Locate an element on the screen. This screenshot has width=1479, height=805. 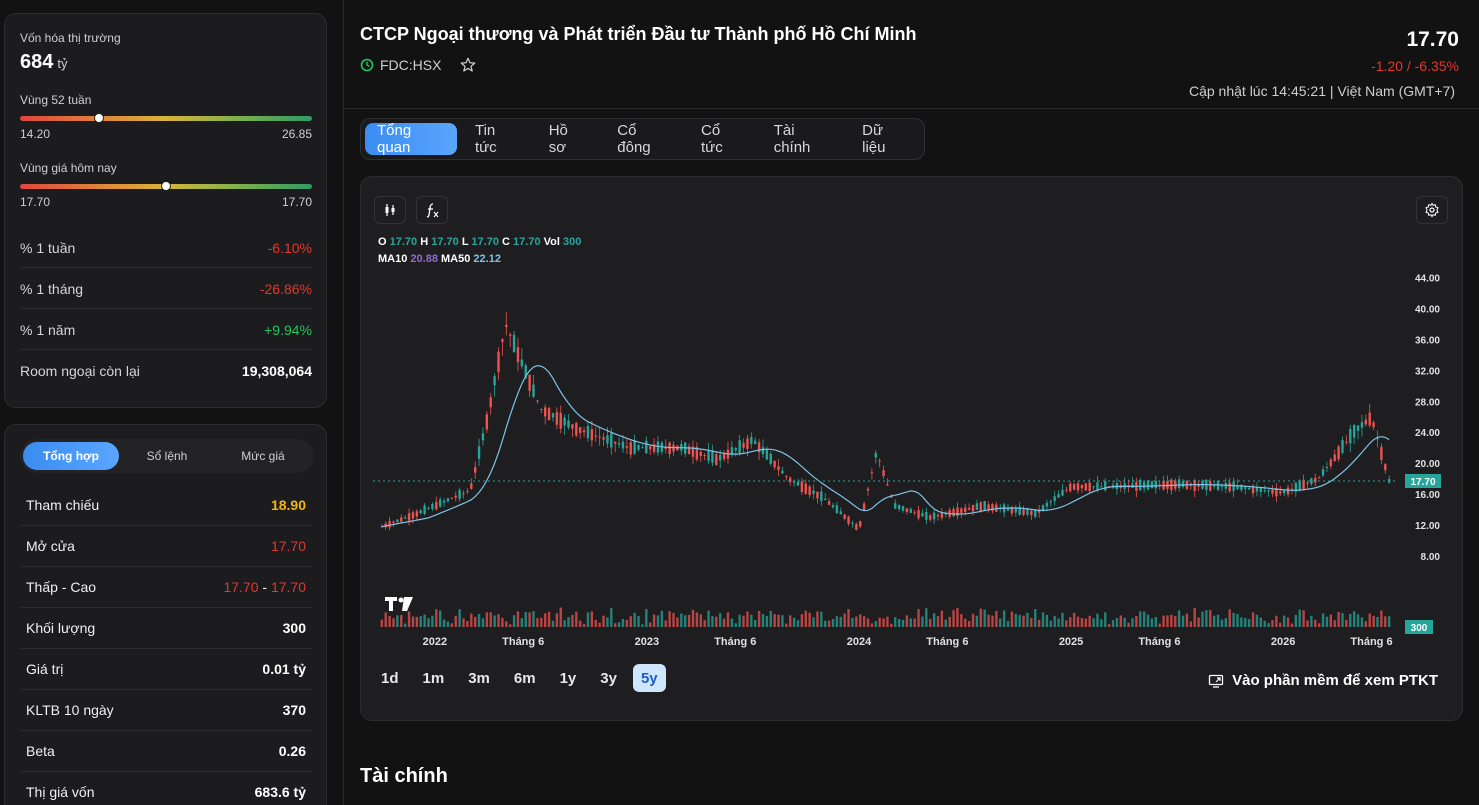
tab-dividends: Cổ tức is located at coordinates (712, 139).